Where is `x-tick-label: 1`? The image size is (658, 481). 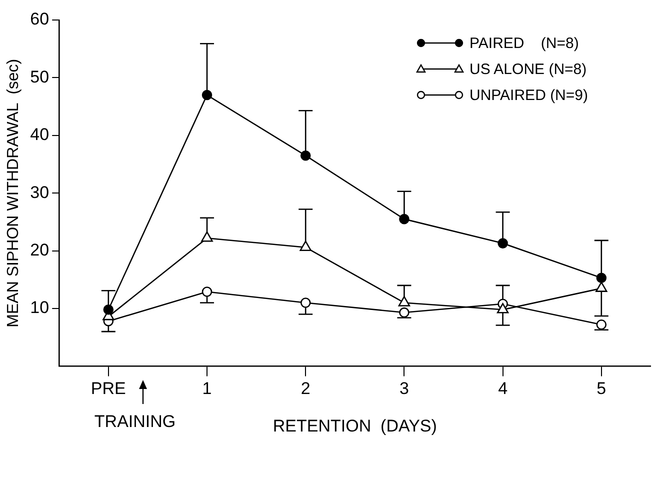
x-tick-label: 1 is located at coordinates (207, 388).